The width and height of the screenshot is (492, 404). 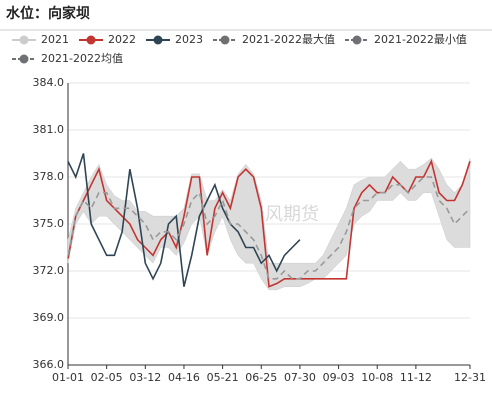 What do you see at coordinates (49, 364) in the screenshot?
I see `y-tick-label: 366.0` at bounding box center [49, 364].